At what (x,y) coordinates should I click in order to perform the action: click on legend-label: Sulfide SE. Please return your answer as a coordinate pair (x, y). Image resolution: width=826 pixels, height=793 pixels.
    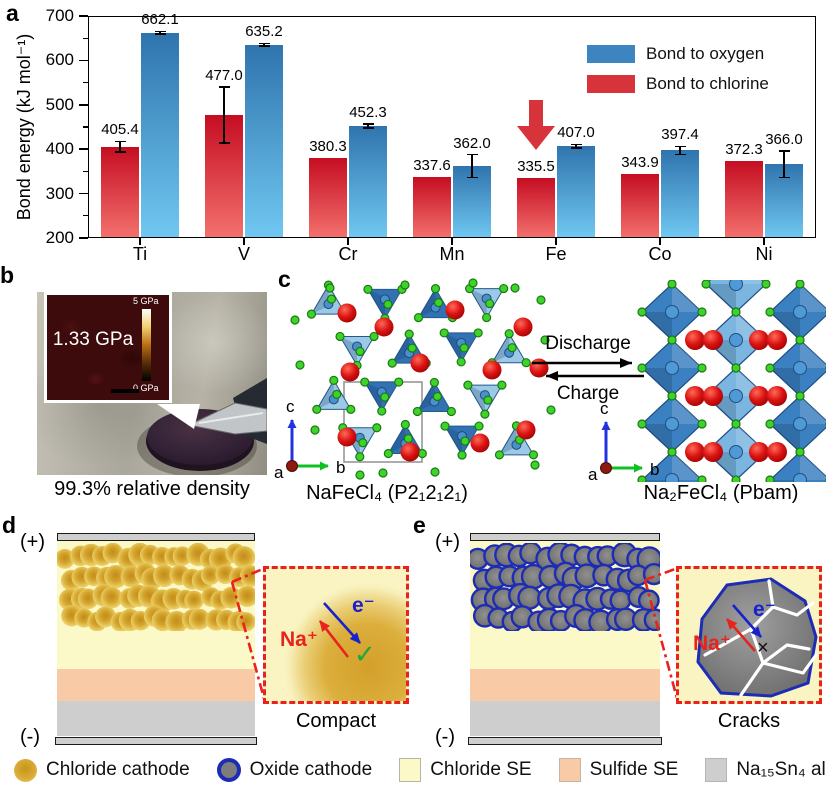
    Looking at the image, I should click on (634, 769).